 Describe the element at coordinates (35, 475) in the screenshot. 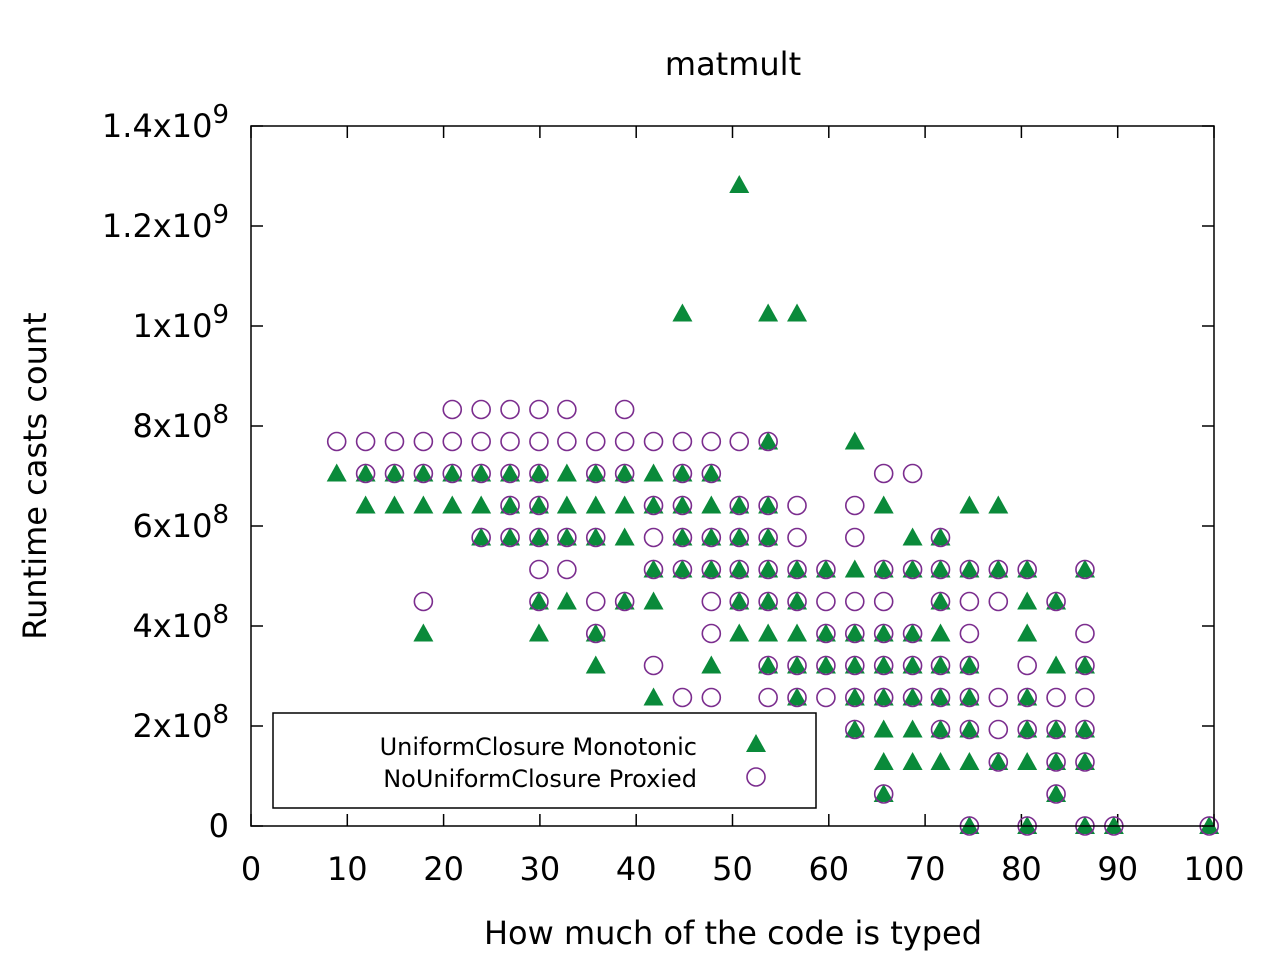

I see `y-axis-title: Runtime casts count` at that location.